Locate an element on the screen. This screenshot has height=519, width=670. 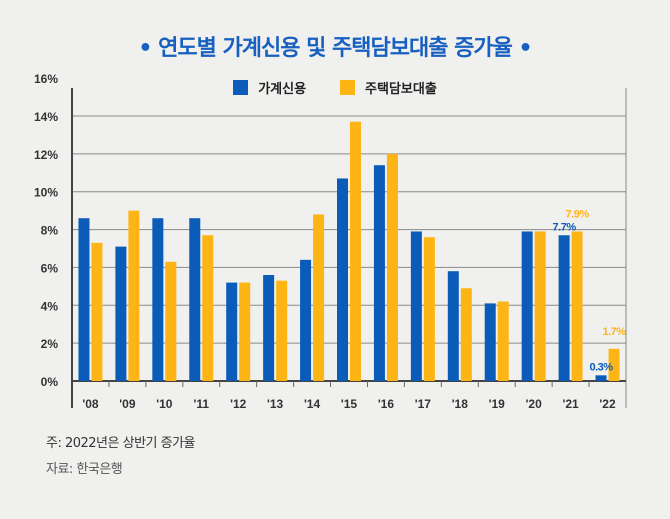
source-note: 자료: 한국은행 is located at coordinates (84, 469).